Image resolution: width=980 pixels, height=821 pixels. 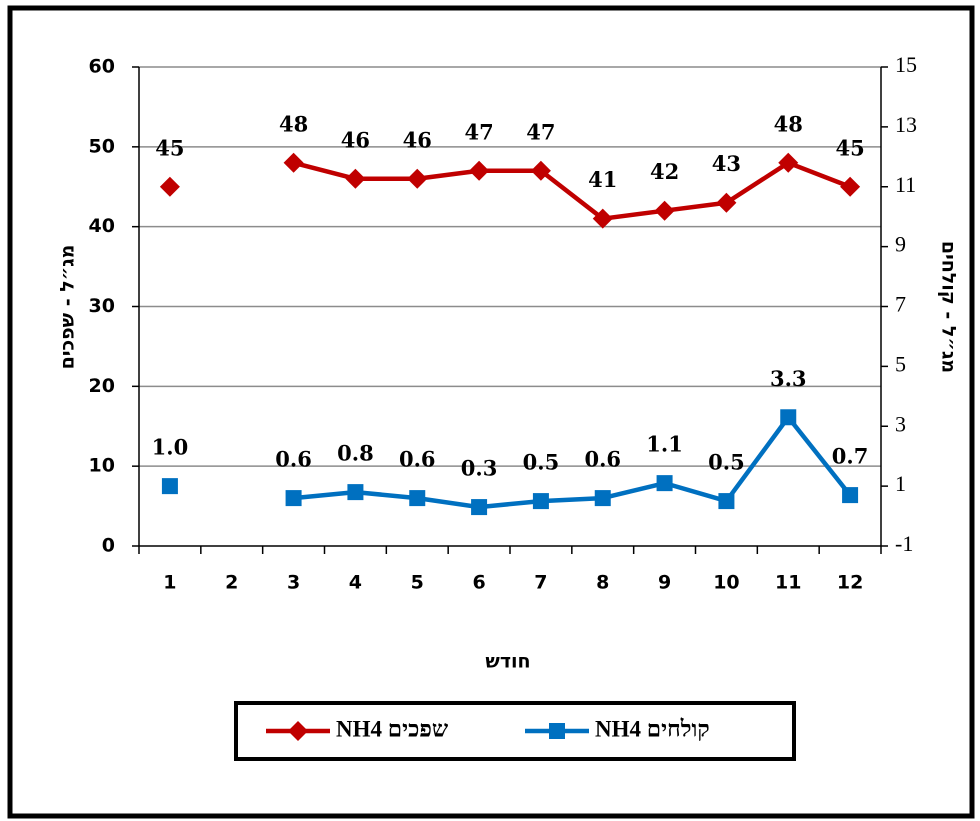 I want to click on y2-tick-label: 15, so click(x=906, y=64).